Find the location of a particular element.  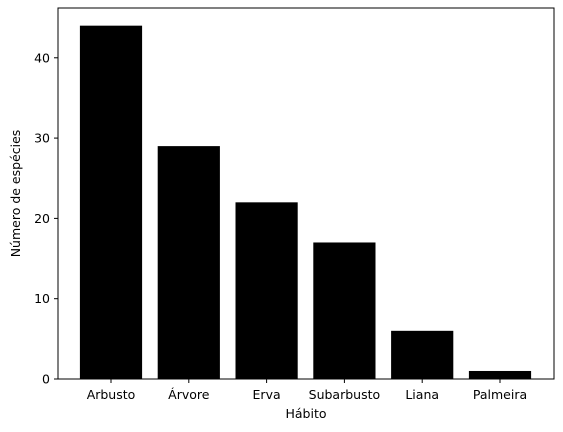

x-tick-label: Liana is located at coordinates (422, 394).